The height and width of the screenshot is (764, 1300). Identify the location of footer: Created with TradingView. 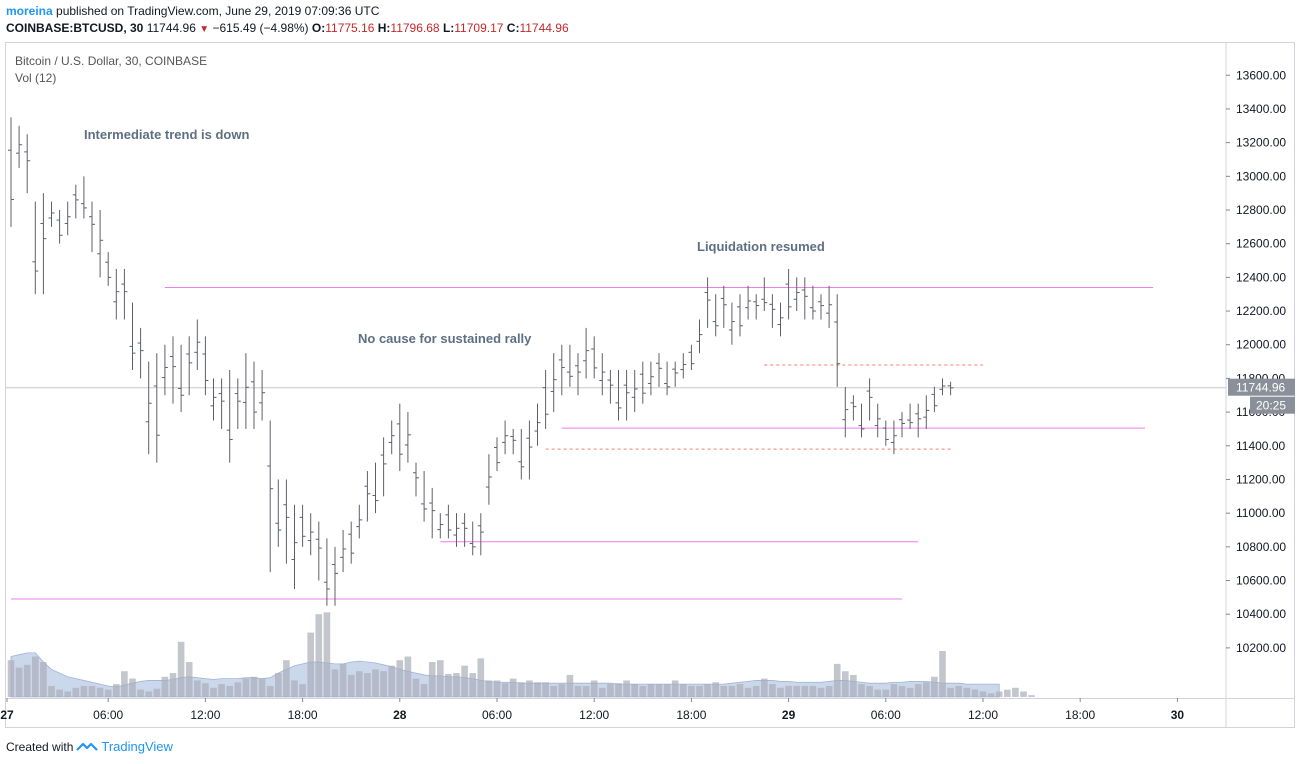
(89, 746).